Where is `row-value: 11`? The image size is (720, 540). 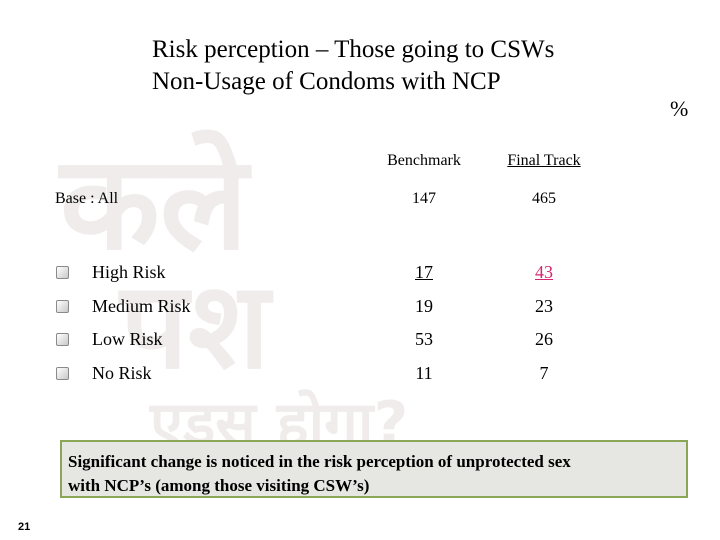
row-value: 11 is located at coordinates (424, 373).